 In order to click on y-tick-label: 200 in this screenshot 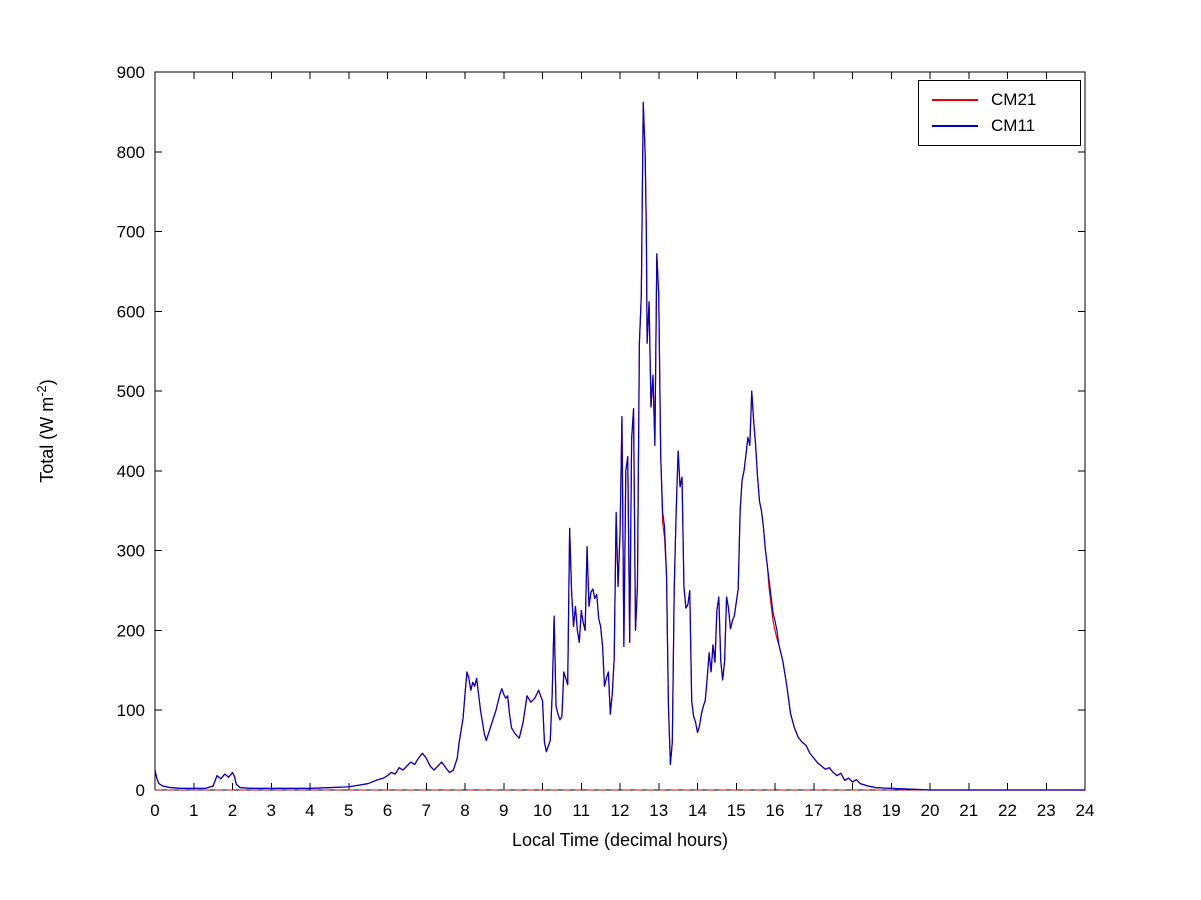, I will do `click(131, 630)`.